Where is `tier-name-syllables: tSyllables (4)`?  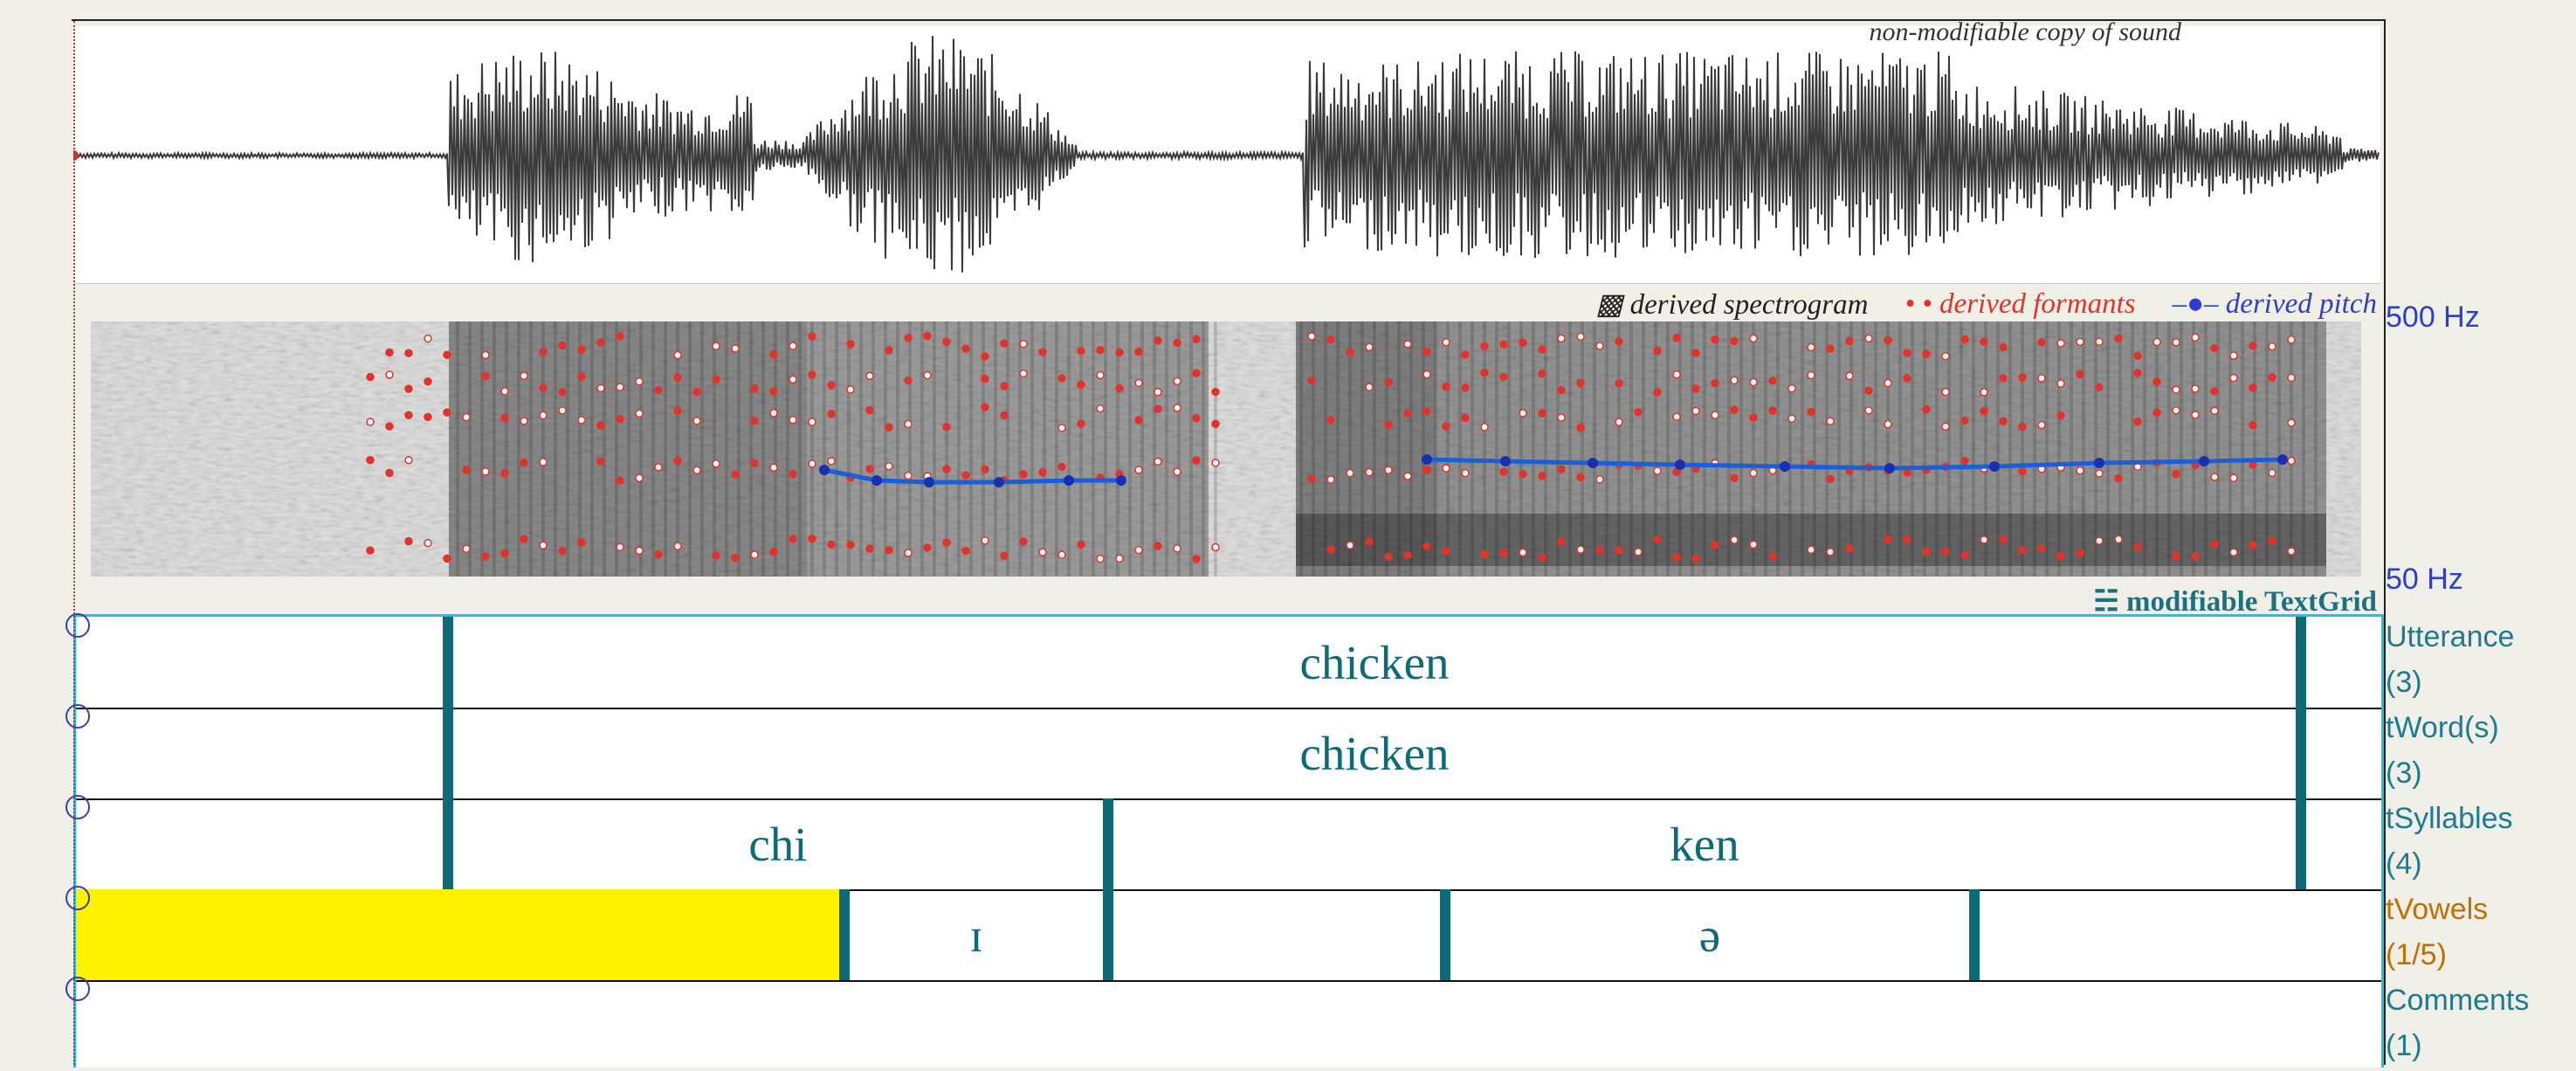 tier-name-syllables: tSyllables (4) is located at coordinates (2449, 841).